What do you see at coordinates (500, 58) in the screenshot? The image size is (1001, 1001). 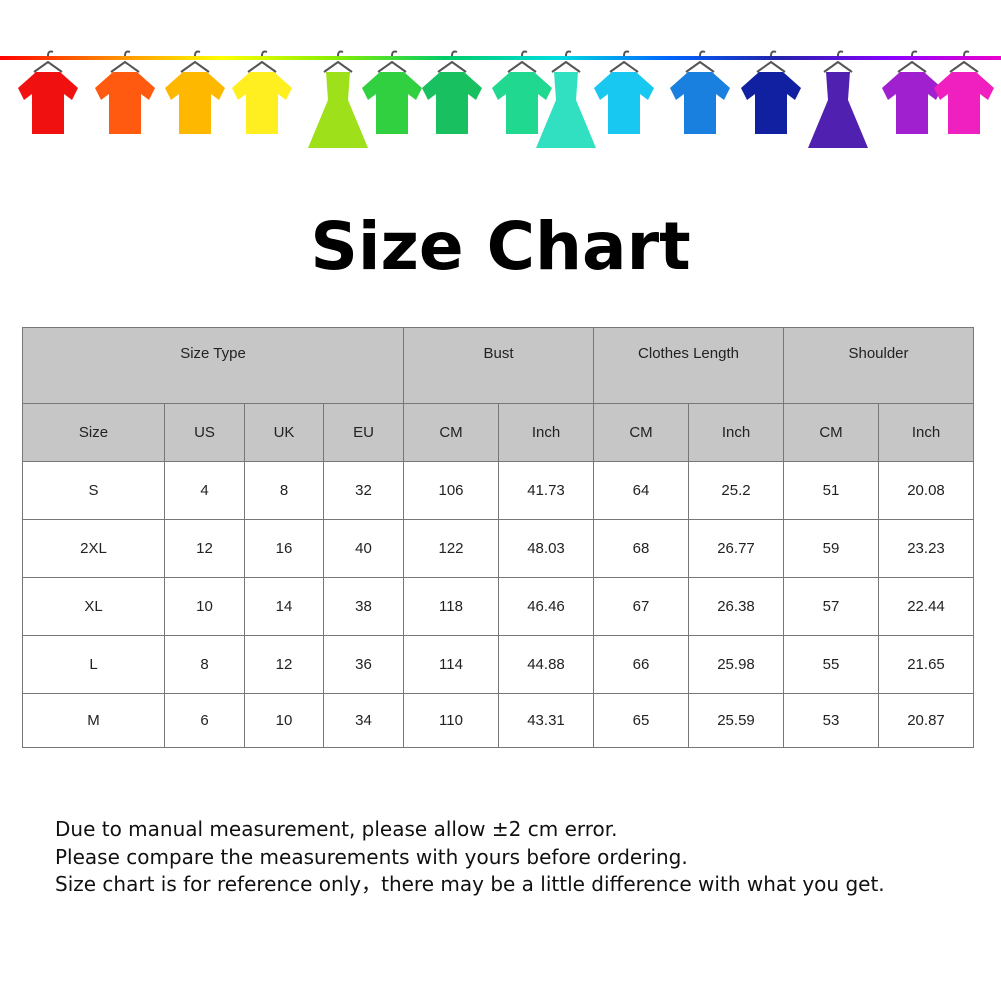 I see `clothesline` at bounding box center [500, 58].